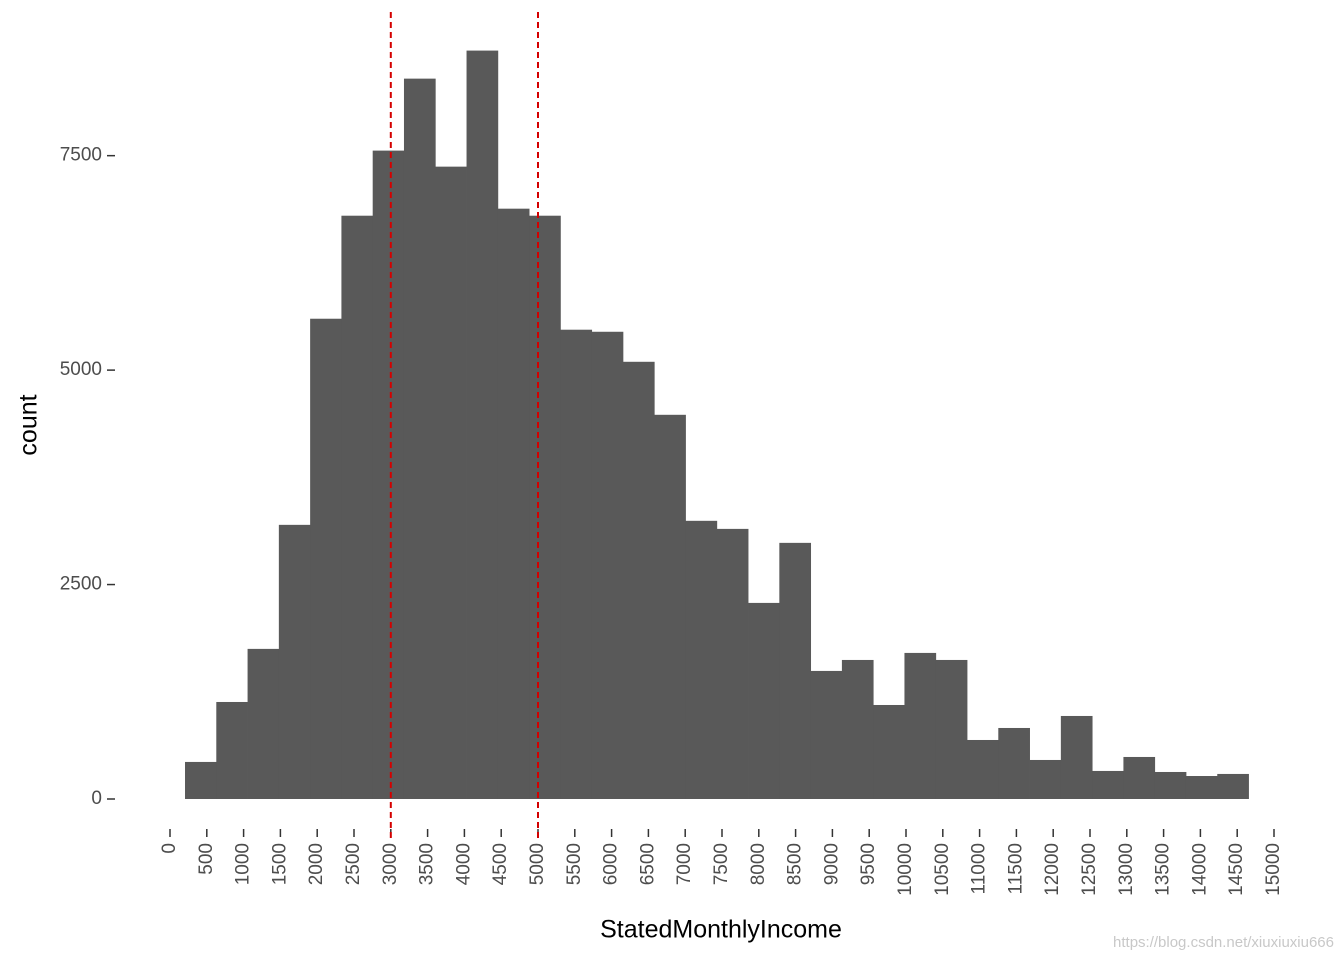 This screenshot has width=1344, height=960. Describe the element at coordinates (353, 864) in the screenshot. I see `x-tick-label: 2500` at that location.